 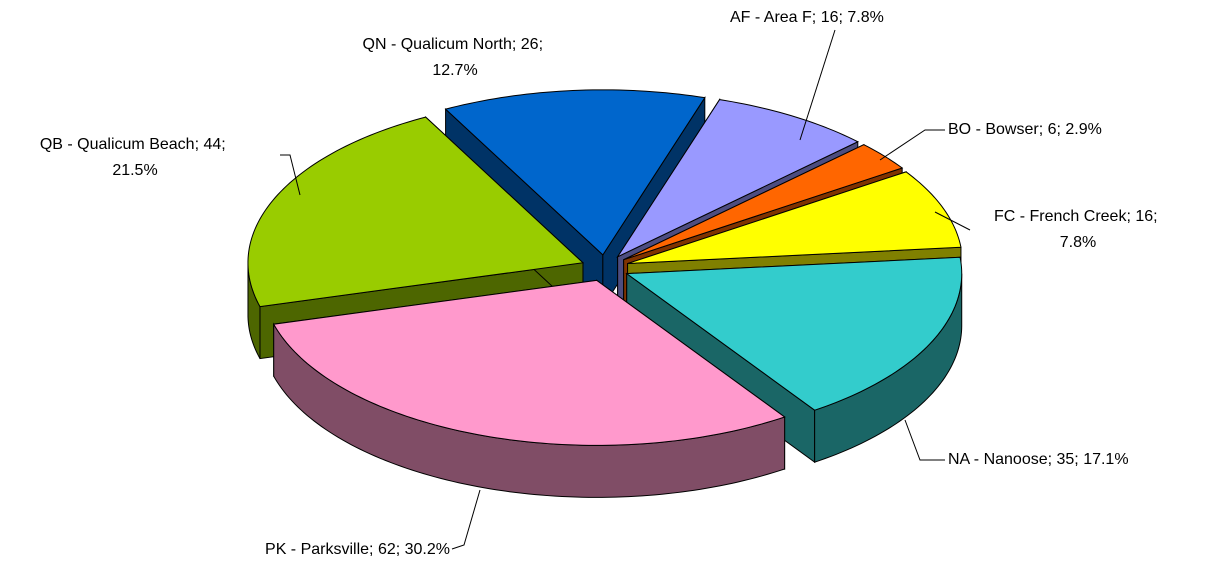 I want to click on label-category: QN - Qualicum North, so click(x=437, y=44).